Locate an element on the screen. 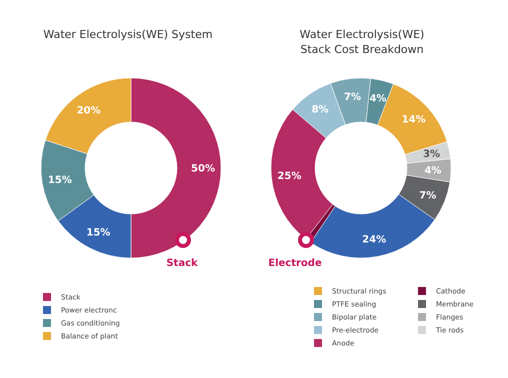 The height and width of the screenshot is (378, 508). data-label: 50% is located at coordinates (203, 169).